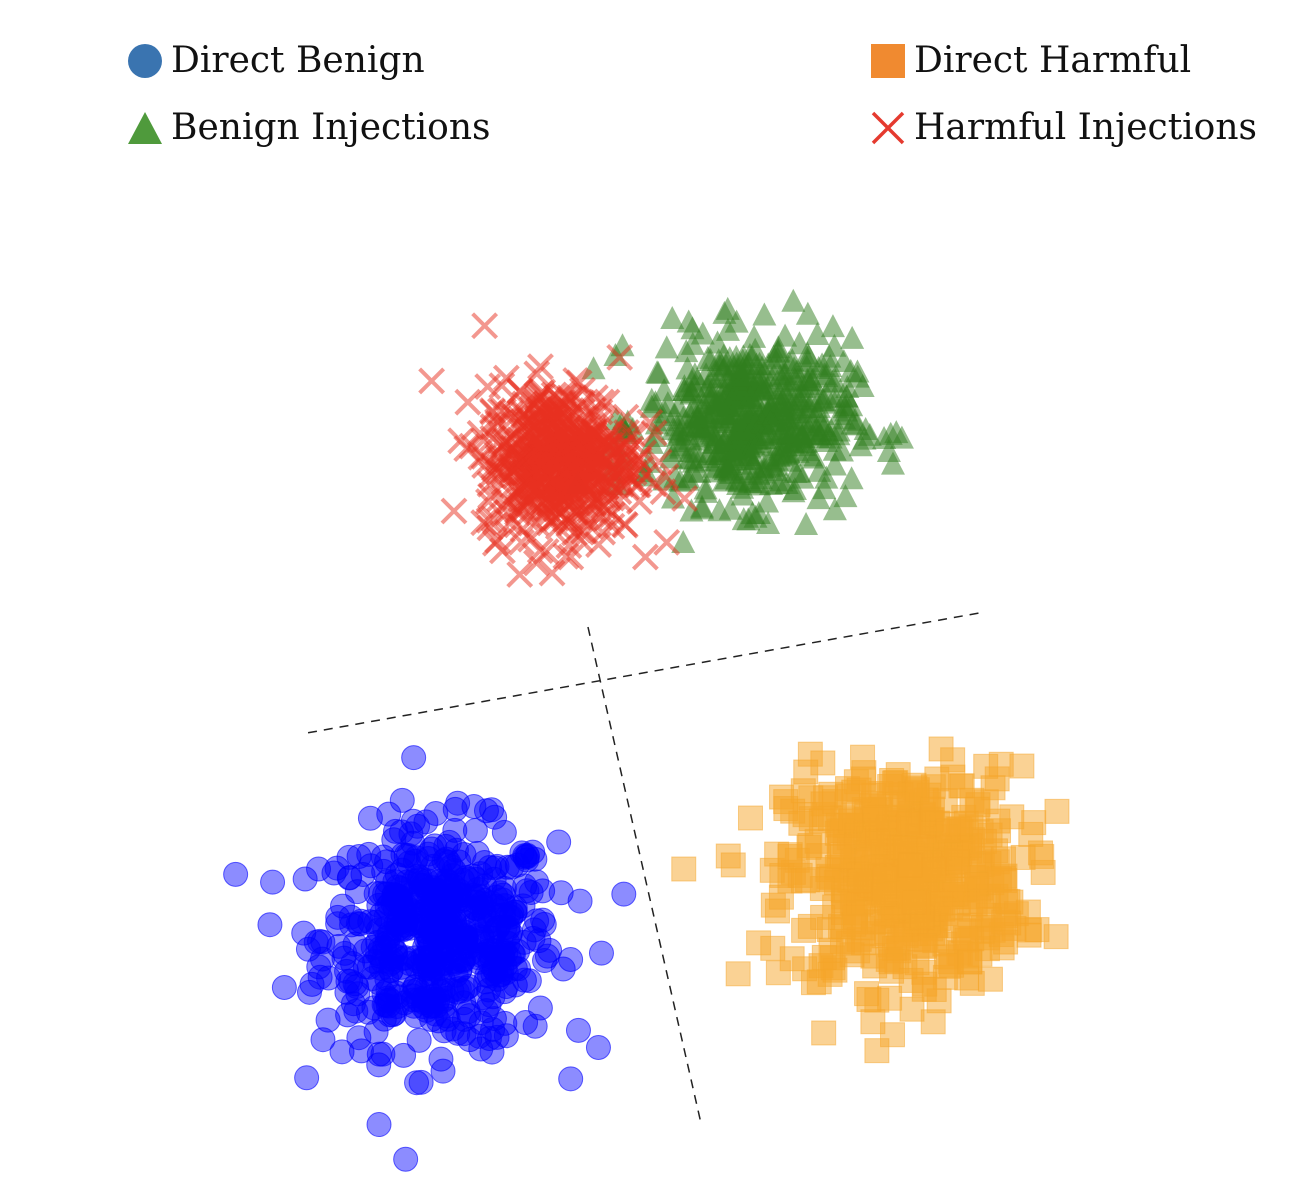  I want to click on legend-direct-benign: Direct Benign, so click(276, 60).